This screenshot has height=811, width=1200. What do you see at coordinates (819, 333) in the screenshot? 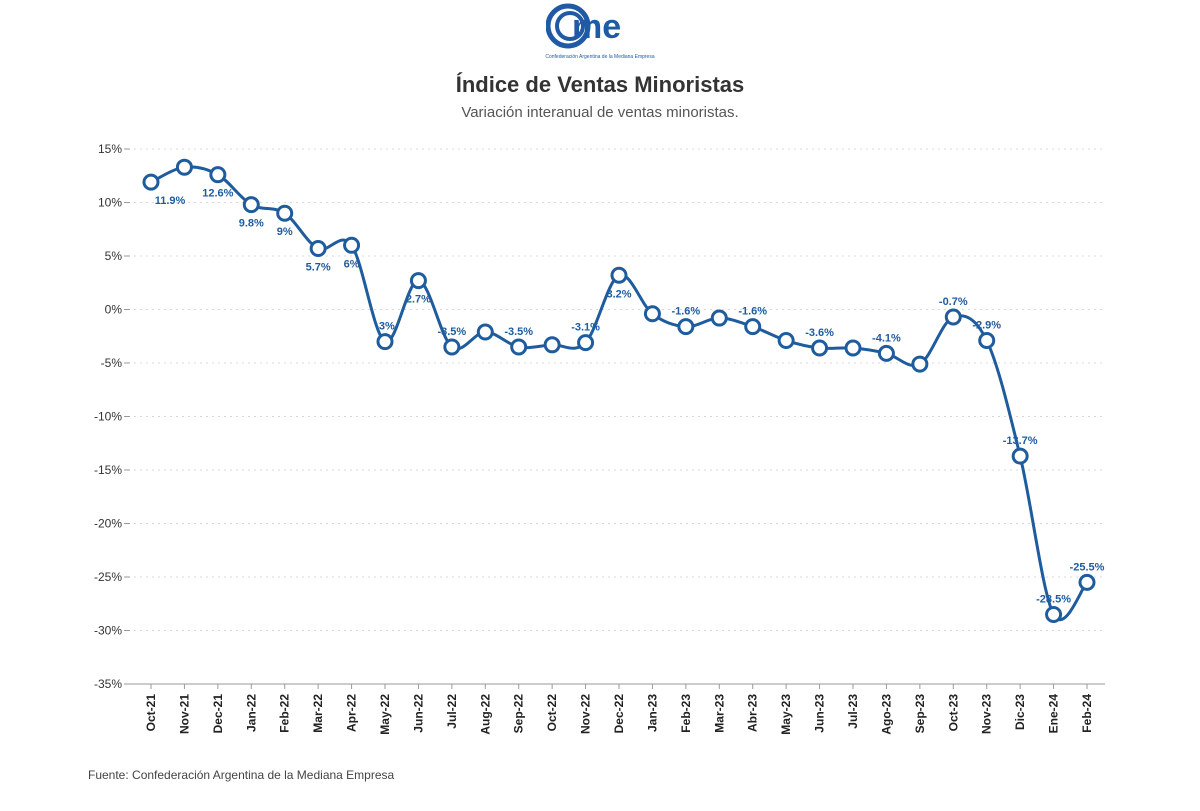
I see `data-label: -3.6%` at bounding box center [819, 333].